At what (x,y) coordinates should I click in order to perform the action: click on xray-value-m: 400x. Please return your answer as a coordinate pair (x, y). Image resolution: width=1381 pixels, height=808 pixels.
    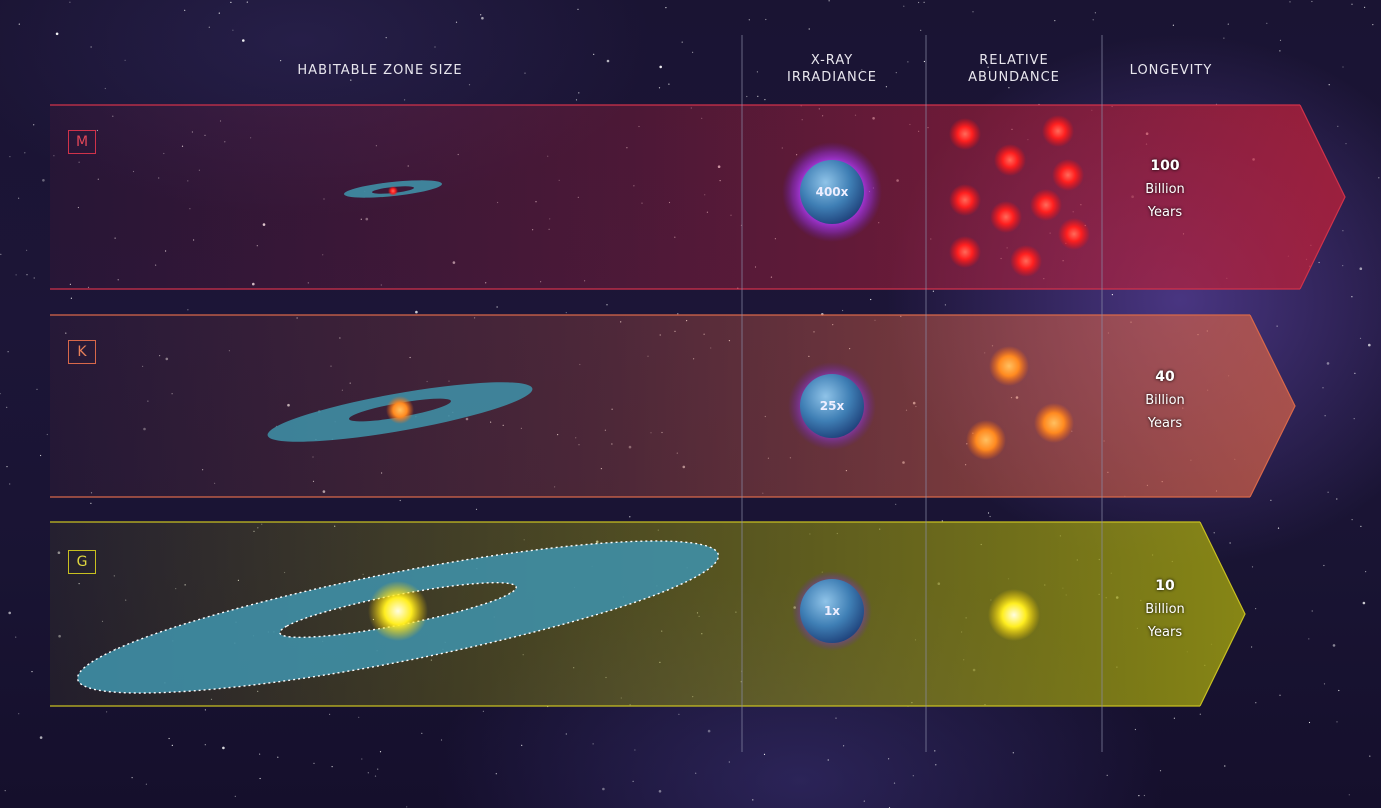
    Looking at the image, I should click on (832, 192).